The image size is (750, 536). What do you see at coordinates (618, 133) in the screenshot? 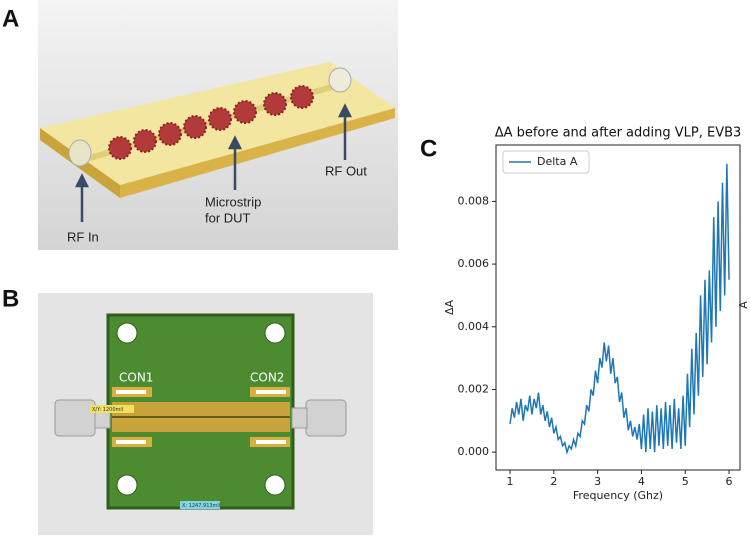
I see `chart-title: ΔA before and after adding VLP, EVB3` at bounding box center [618, 133].